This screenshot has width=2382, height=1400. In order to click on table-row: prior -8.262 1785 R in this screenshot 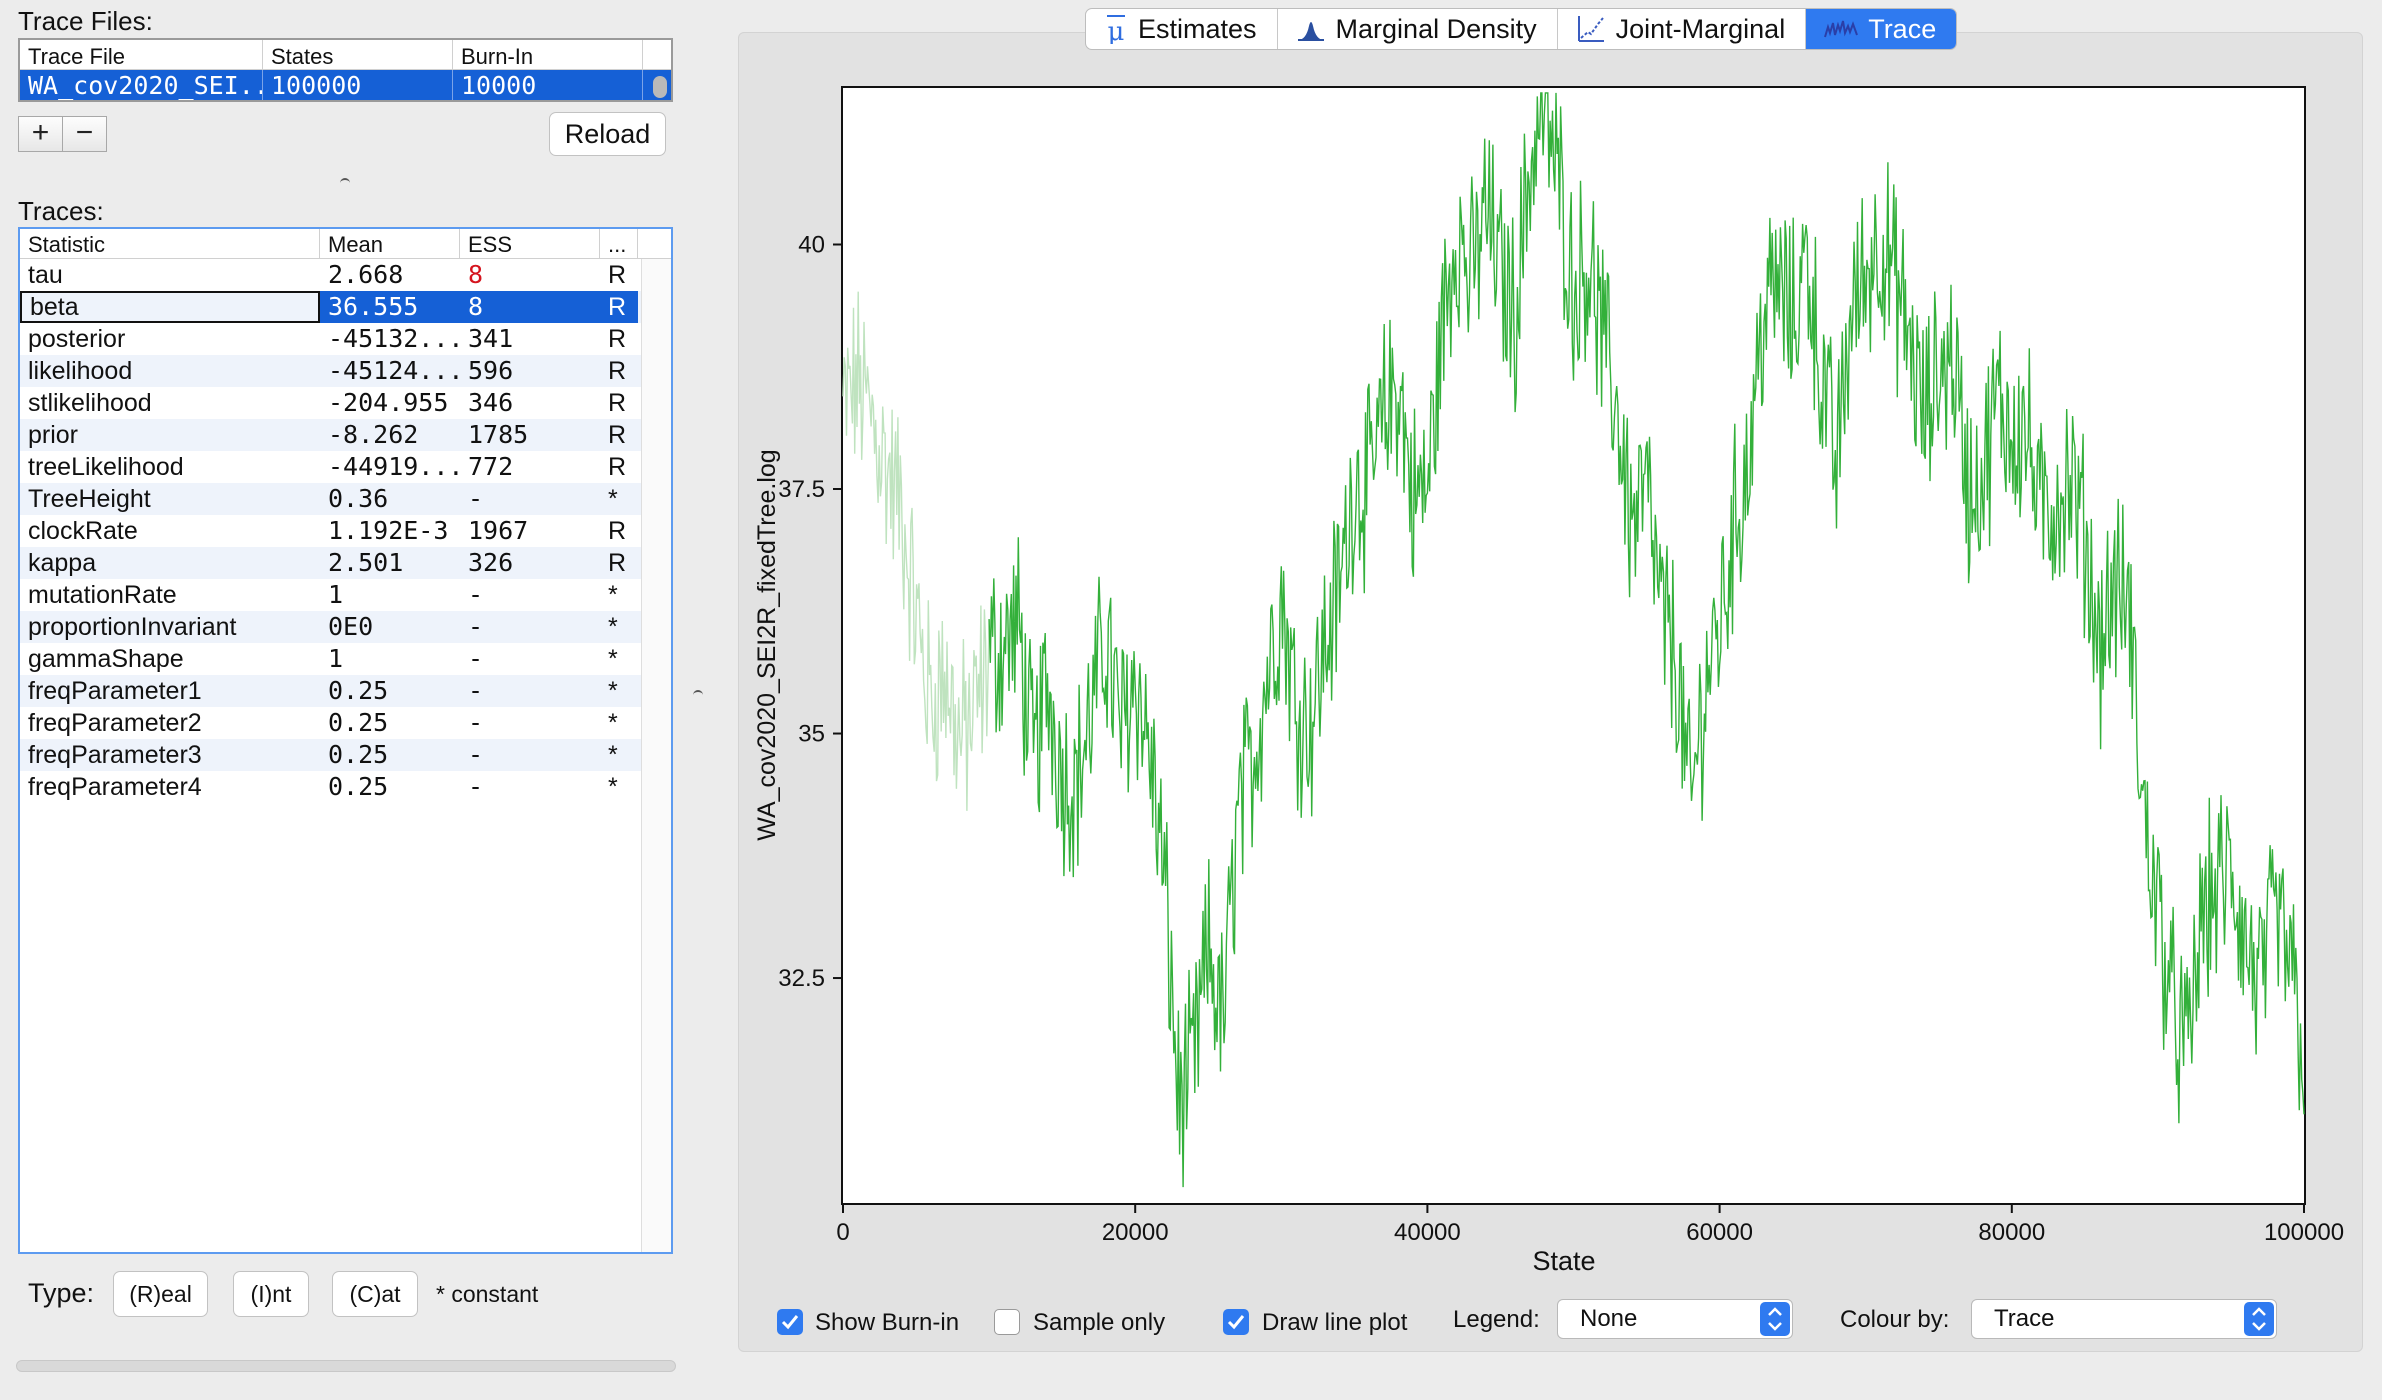, I will do `click(345, 435)`.